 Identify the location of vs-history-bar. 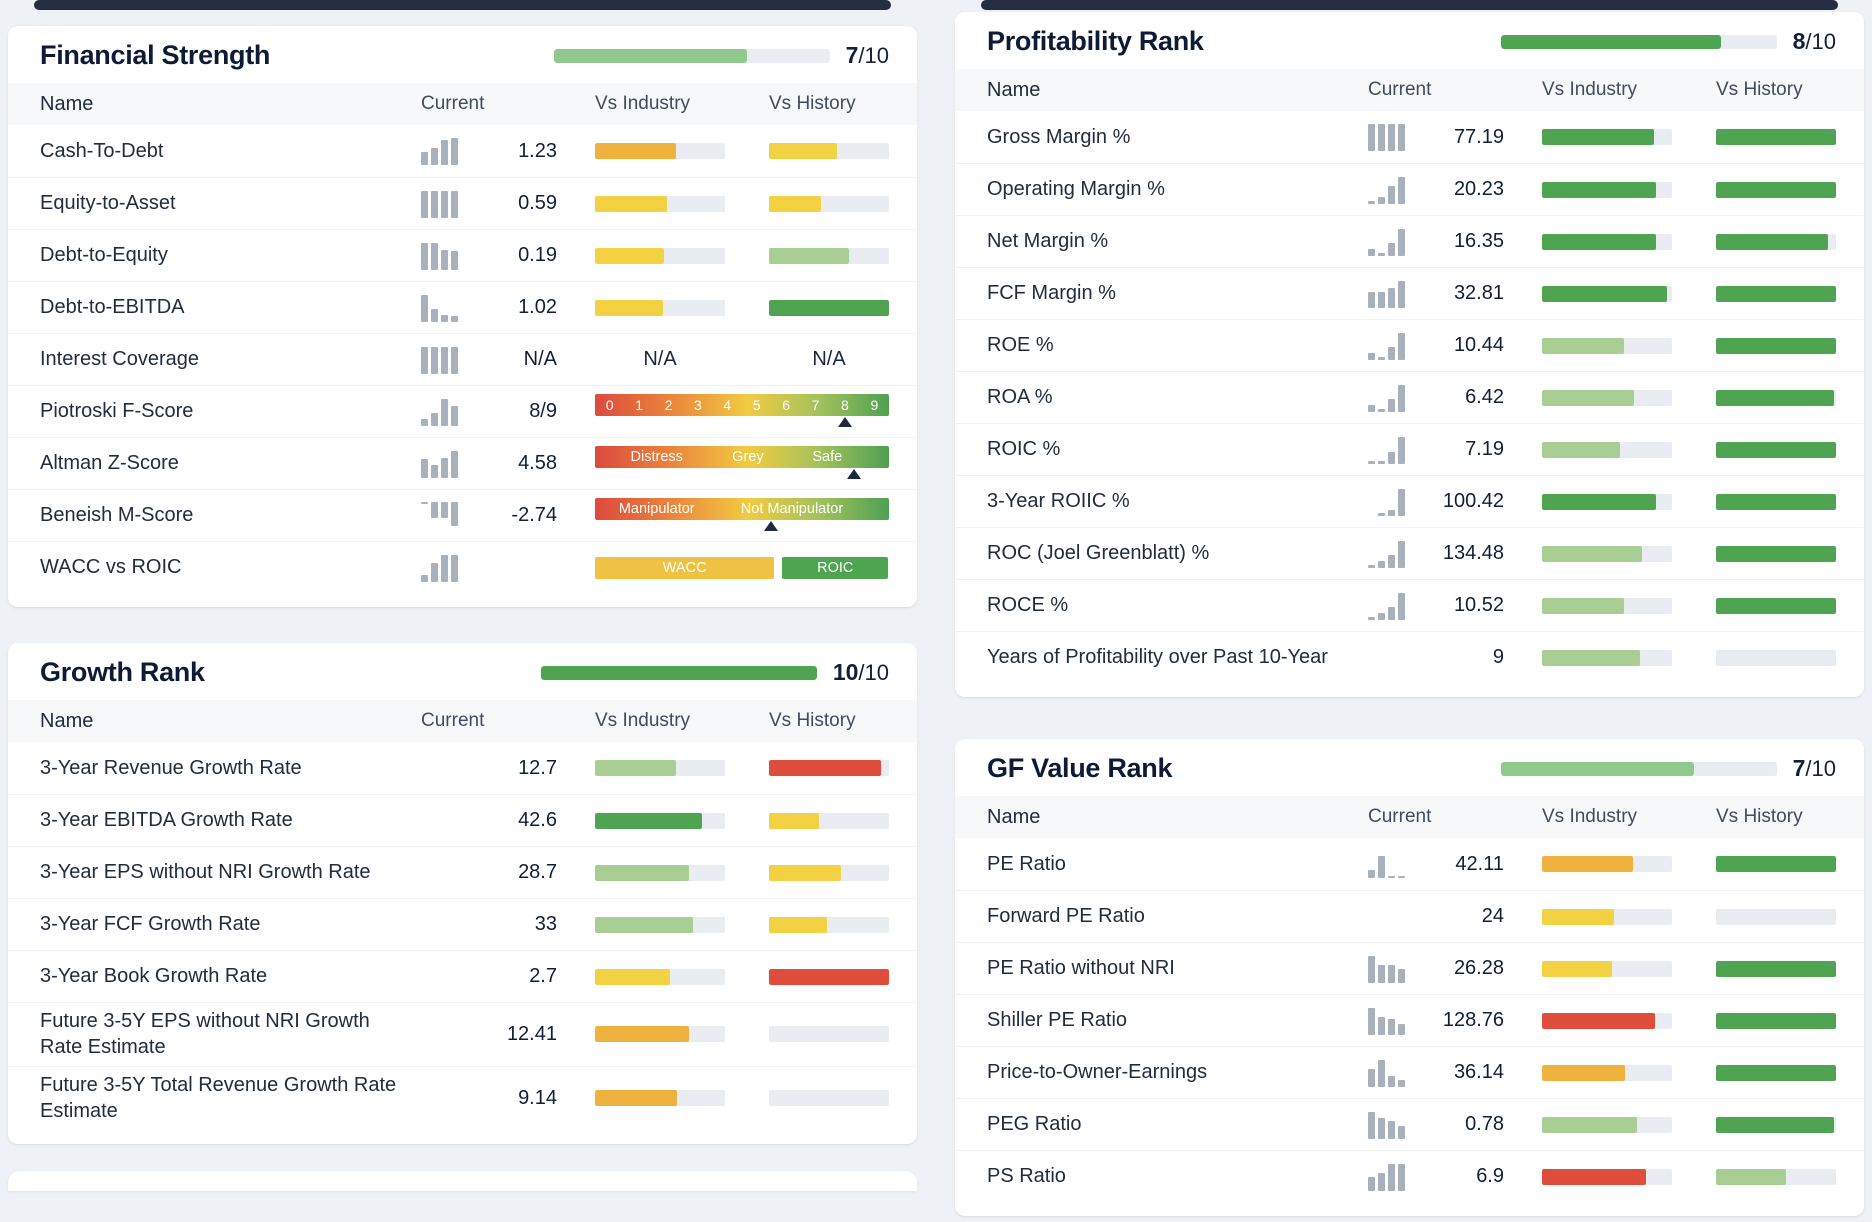
(829, 1098).